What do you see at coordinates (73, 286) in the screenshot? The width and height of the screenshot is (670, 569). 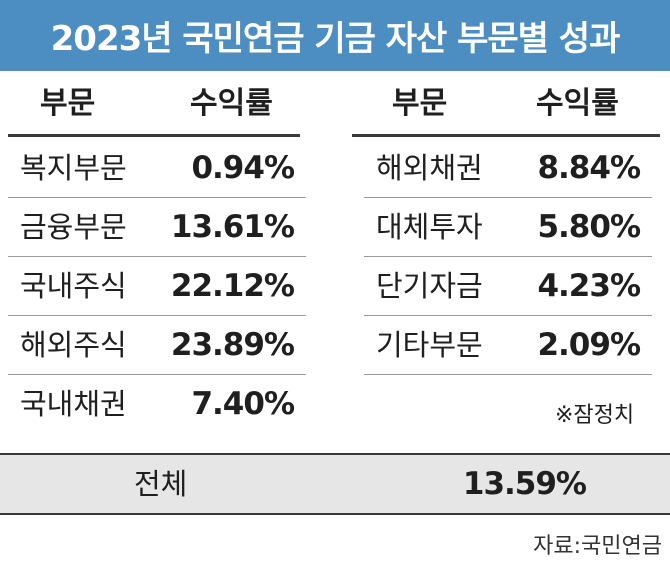 I see `category-label: 국내주식` at bounding box center [73, 286].